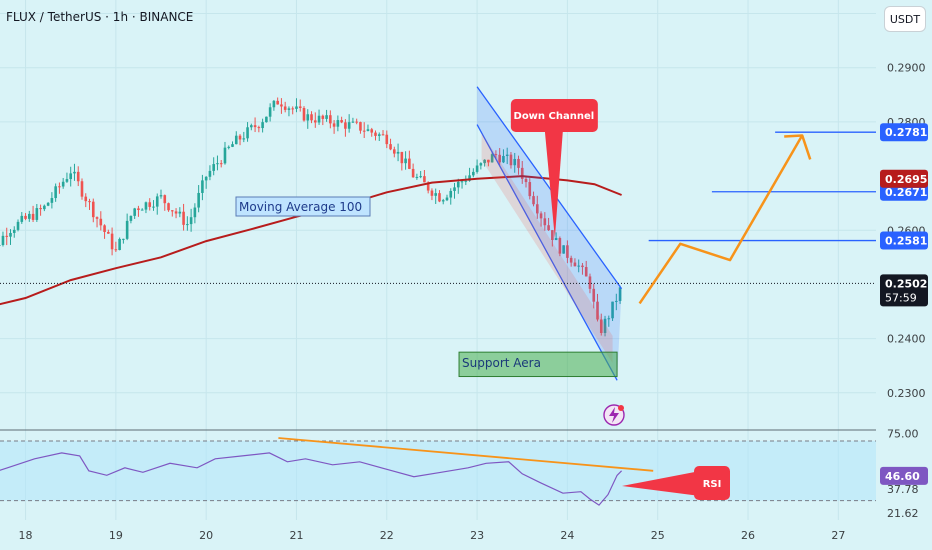  I want to click on time-axis-tick: 21, so click(296, 535).